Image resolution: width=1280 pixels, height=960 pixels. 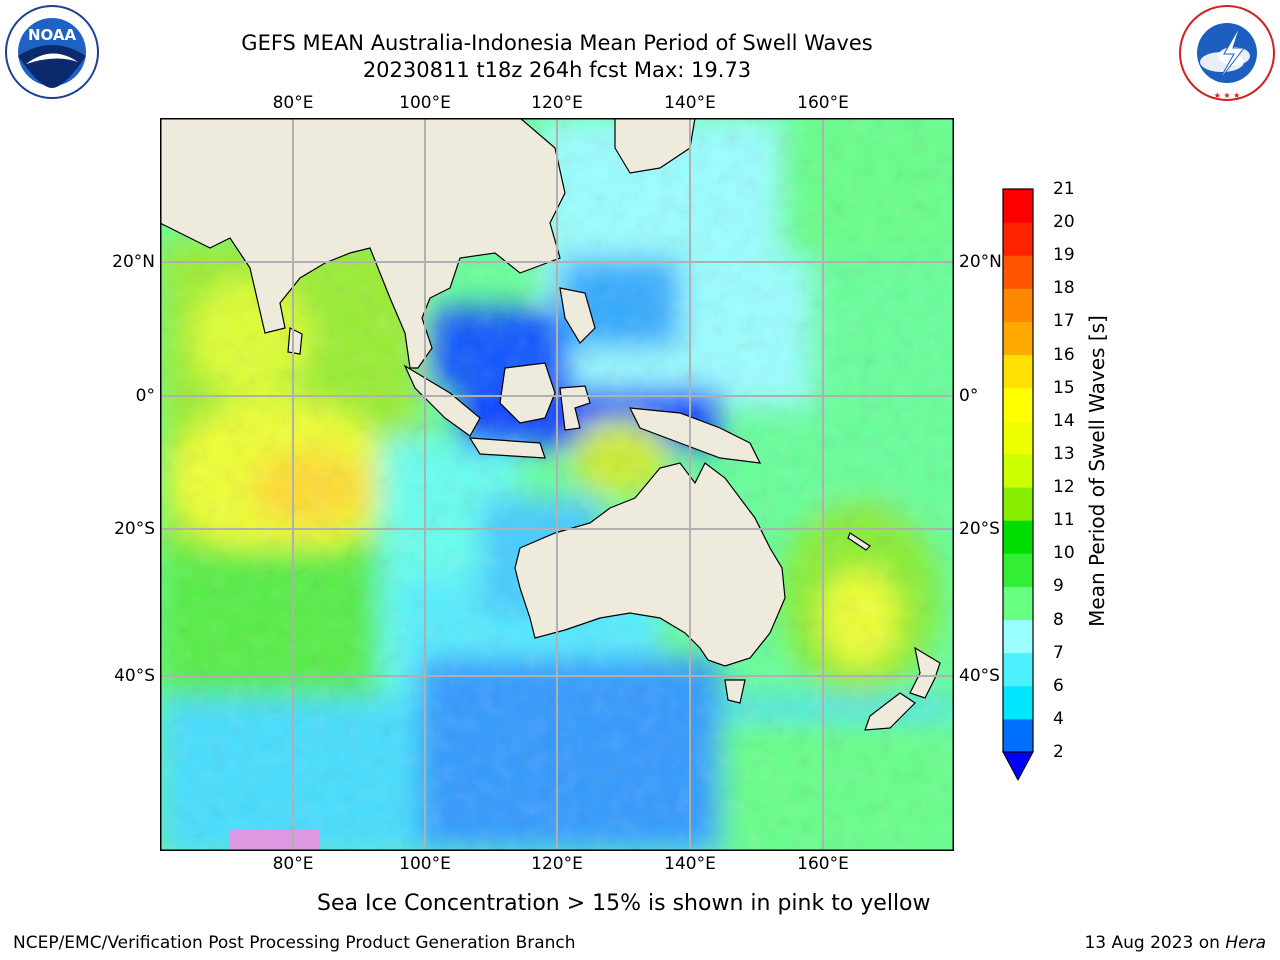 I want to click on colorbar-tick-label: 13, so click(x=1064, y=453).